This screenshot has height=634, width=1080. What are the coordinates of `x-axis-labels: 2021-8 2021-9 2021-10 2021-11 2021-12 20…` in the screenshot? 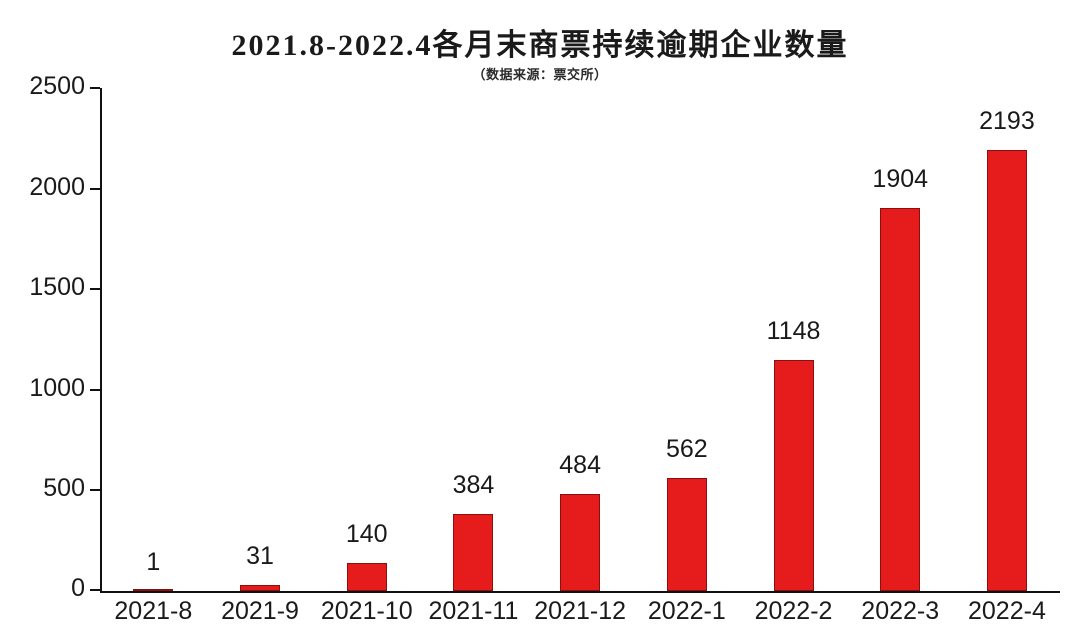 It's located at (580, 615).